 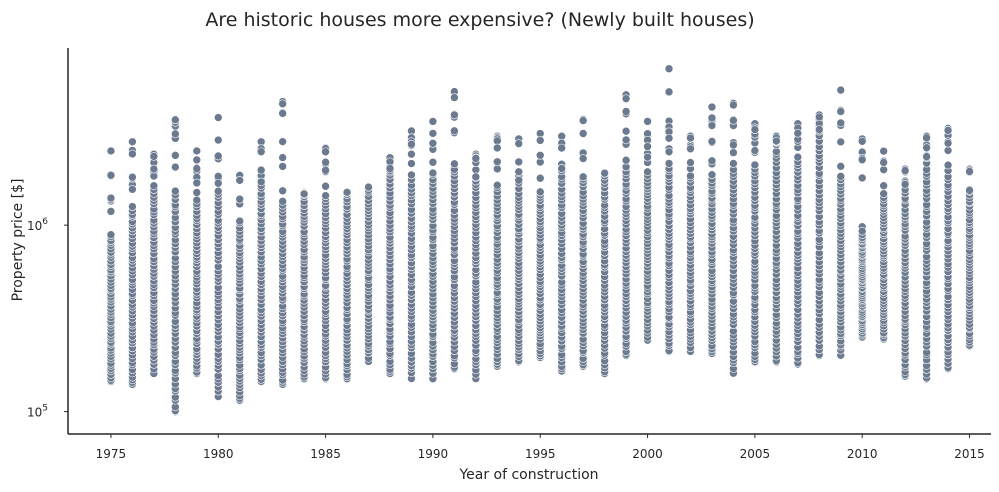 What do you see at coordinates (47, 318) in the screenshot?
I see `y-axis-ticks: 105 106` at bounding box center [47, 318].